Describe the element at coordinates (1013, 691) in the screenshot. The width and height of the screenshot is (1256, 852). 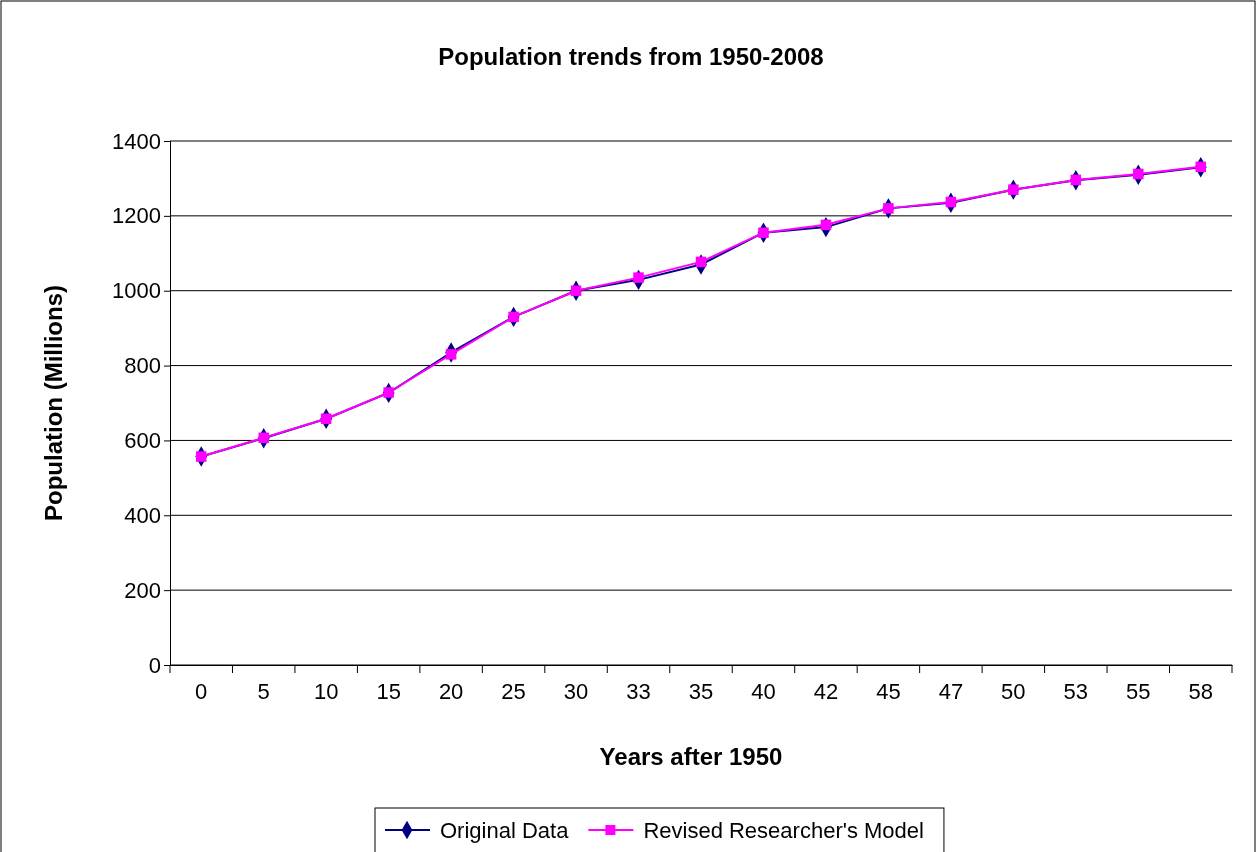
I see `x-tick-label: 50` at that location.